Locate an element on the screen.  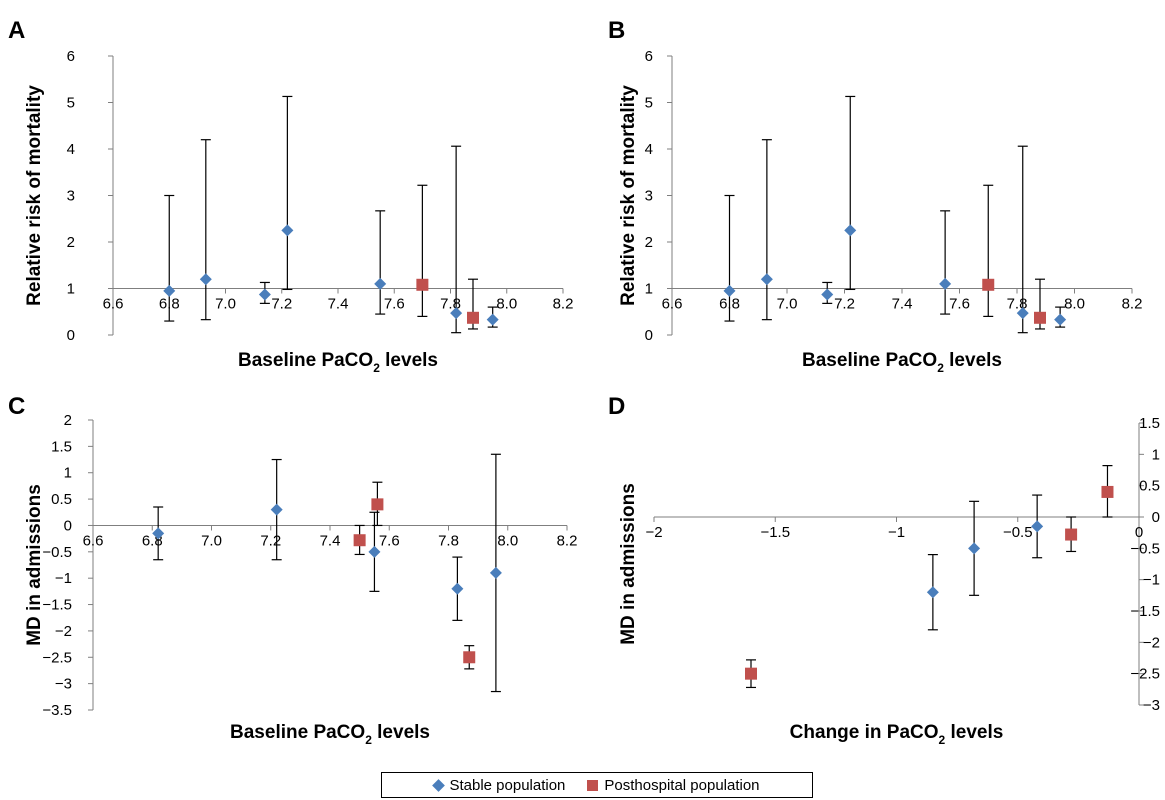
x-axis-title: Change in PaCO2 levels is located at coordinates (897, 734).